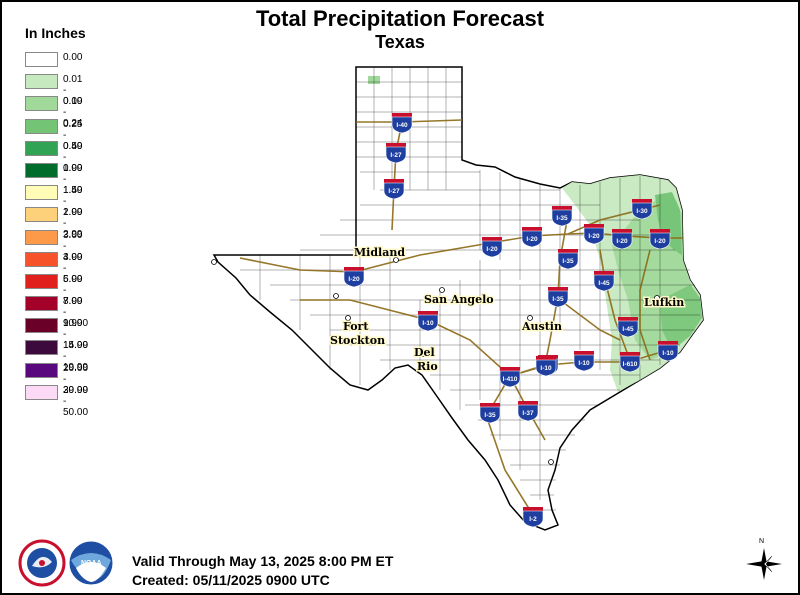  I want to click on interstate-shield: I-610, so click(630, 362).